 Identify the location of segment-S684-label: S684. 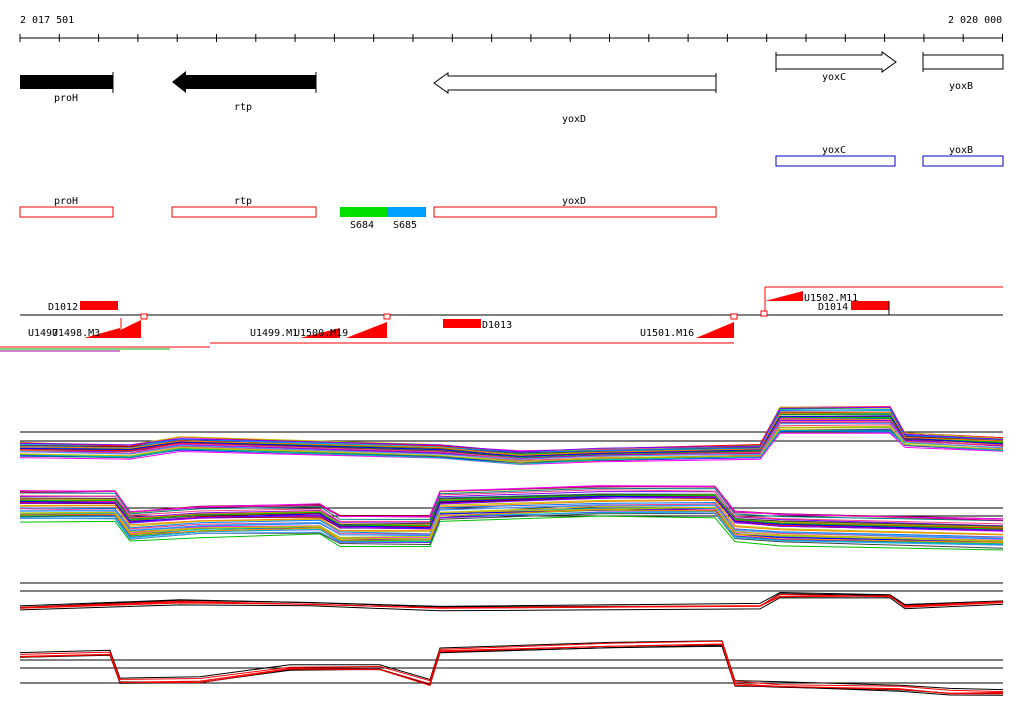
(362, 225).